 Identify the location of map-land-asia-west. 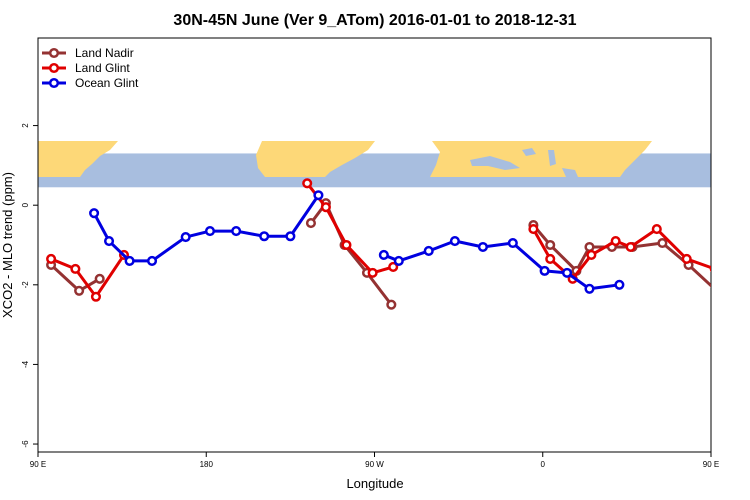
(78, 159).